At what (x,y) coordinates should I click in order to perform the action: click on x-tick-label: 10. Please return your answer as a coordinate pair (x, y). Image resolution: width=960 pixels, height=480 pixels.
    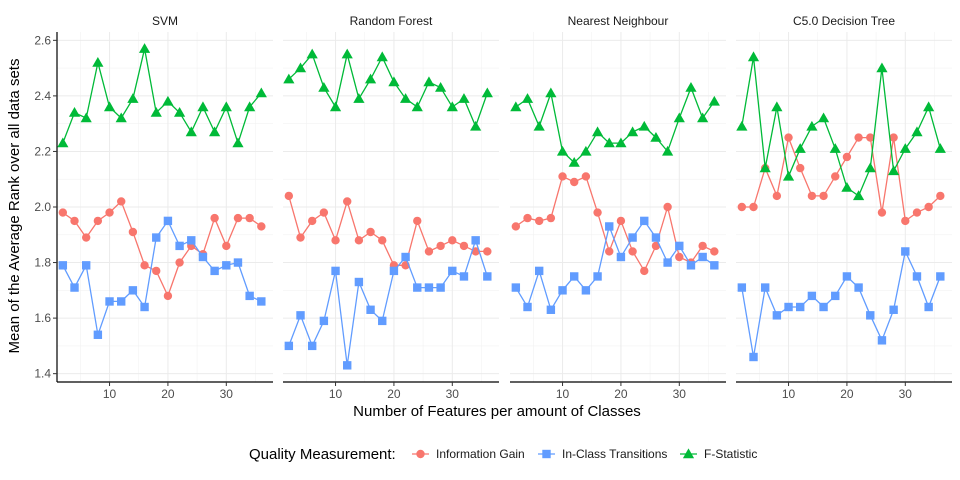
    Looking at the image, I should click on (110, 394).